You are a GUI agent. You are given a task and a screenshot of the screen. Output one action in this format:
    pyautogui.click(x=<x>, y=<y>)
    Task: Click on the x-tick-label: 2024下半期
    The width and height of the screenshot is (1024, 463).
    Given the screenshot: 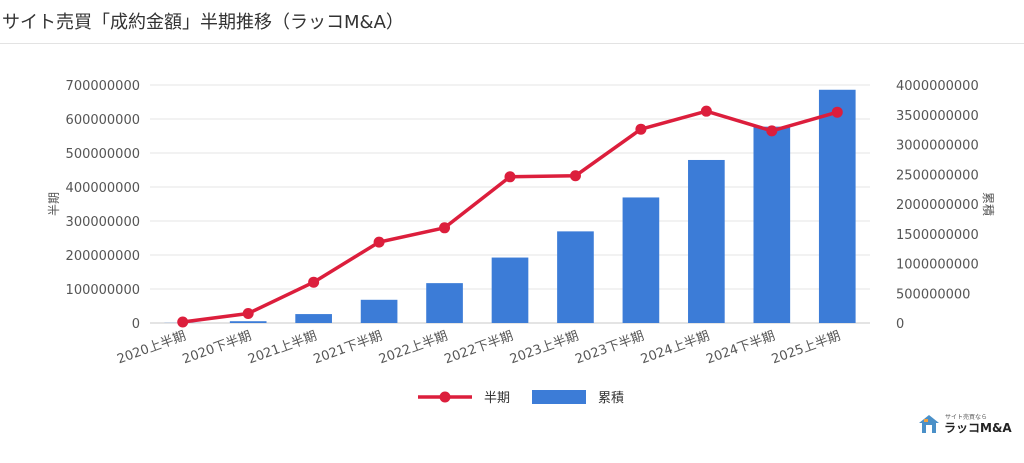 What is the action you would take?
    pyautogui.click(x=740, y=348)
    